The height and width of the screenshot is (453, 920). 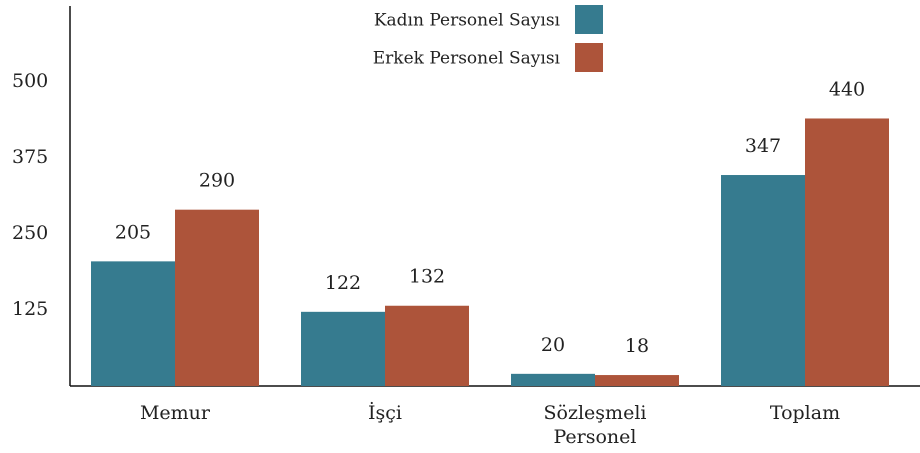 I want to click on data-label: 20, so click(x=553, y=345).